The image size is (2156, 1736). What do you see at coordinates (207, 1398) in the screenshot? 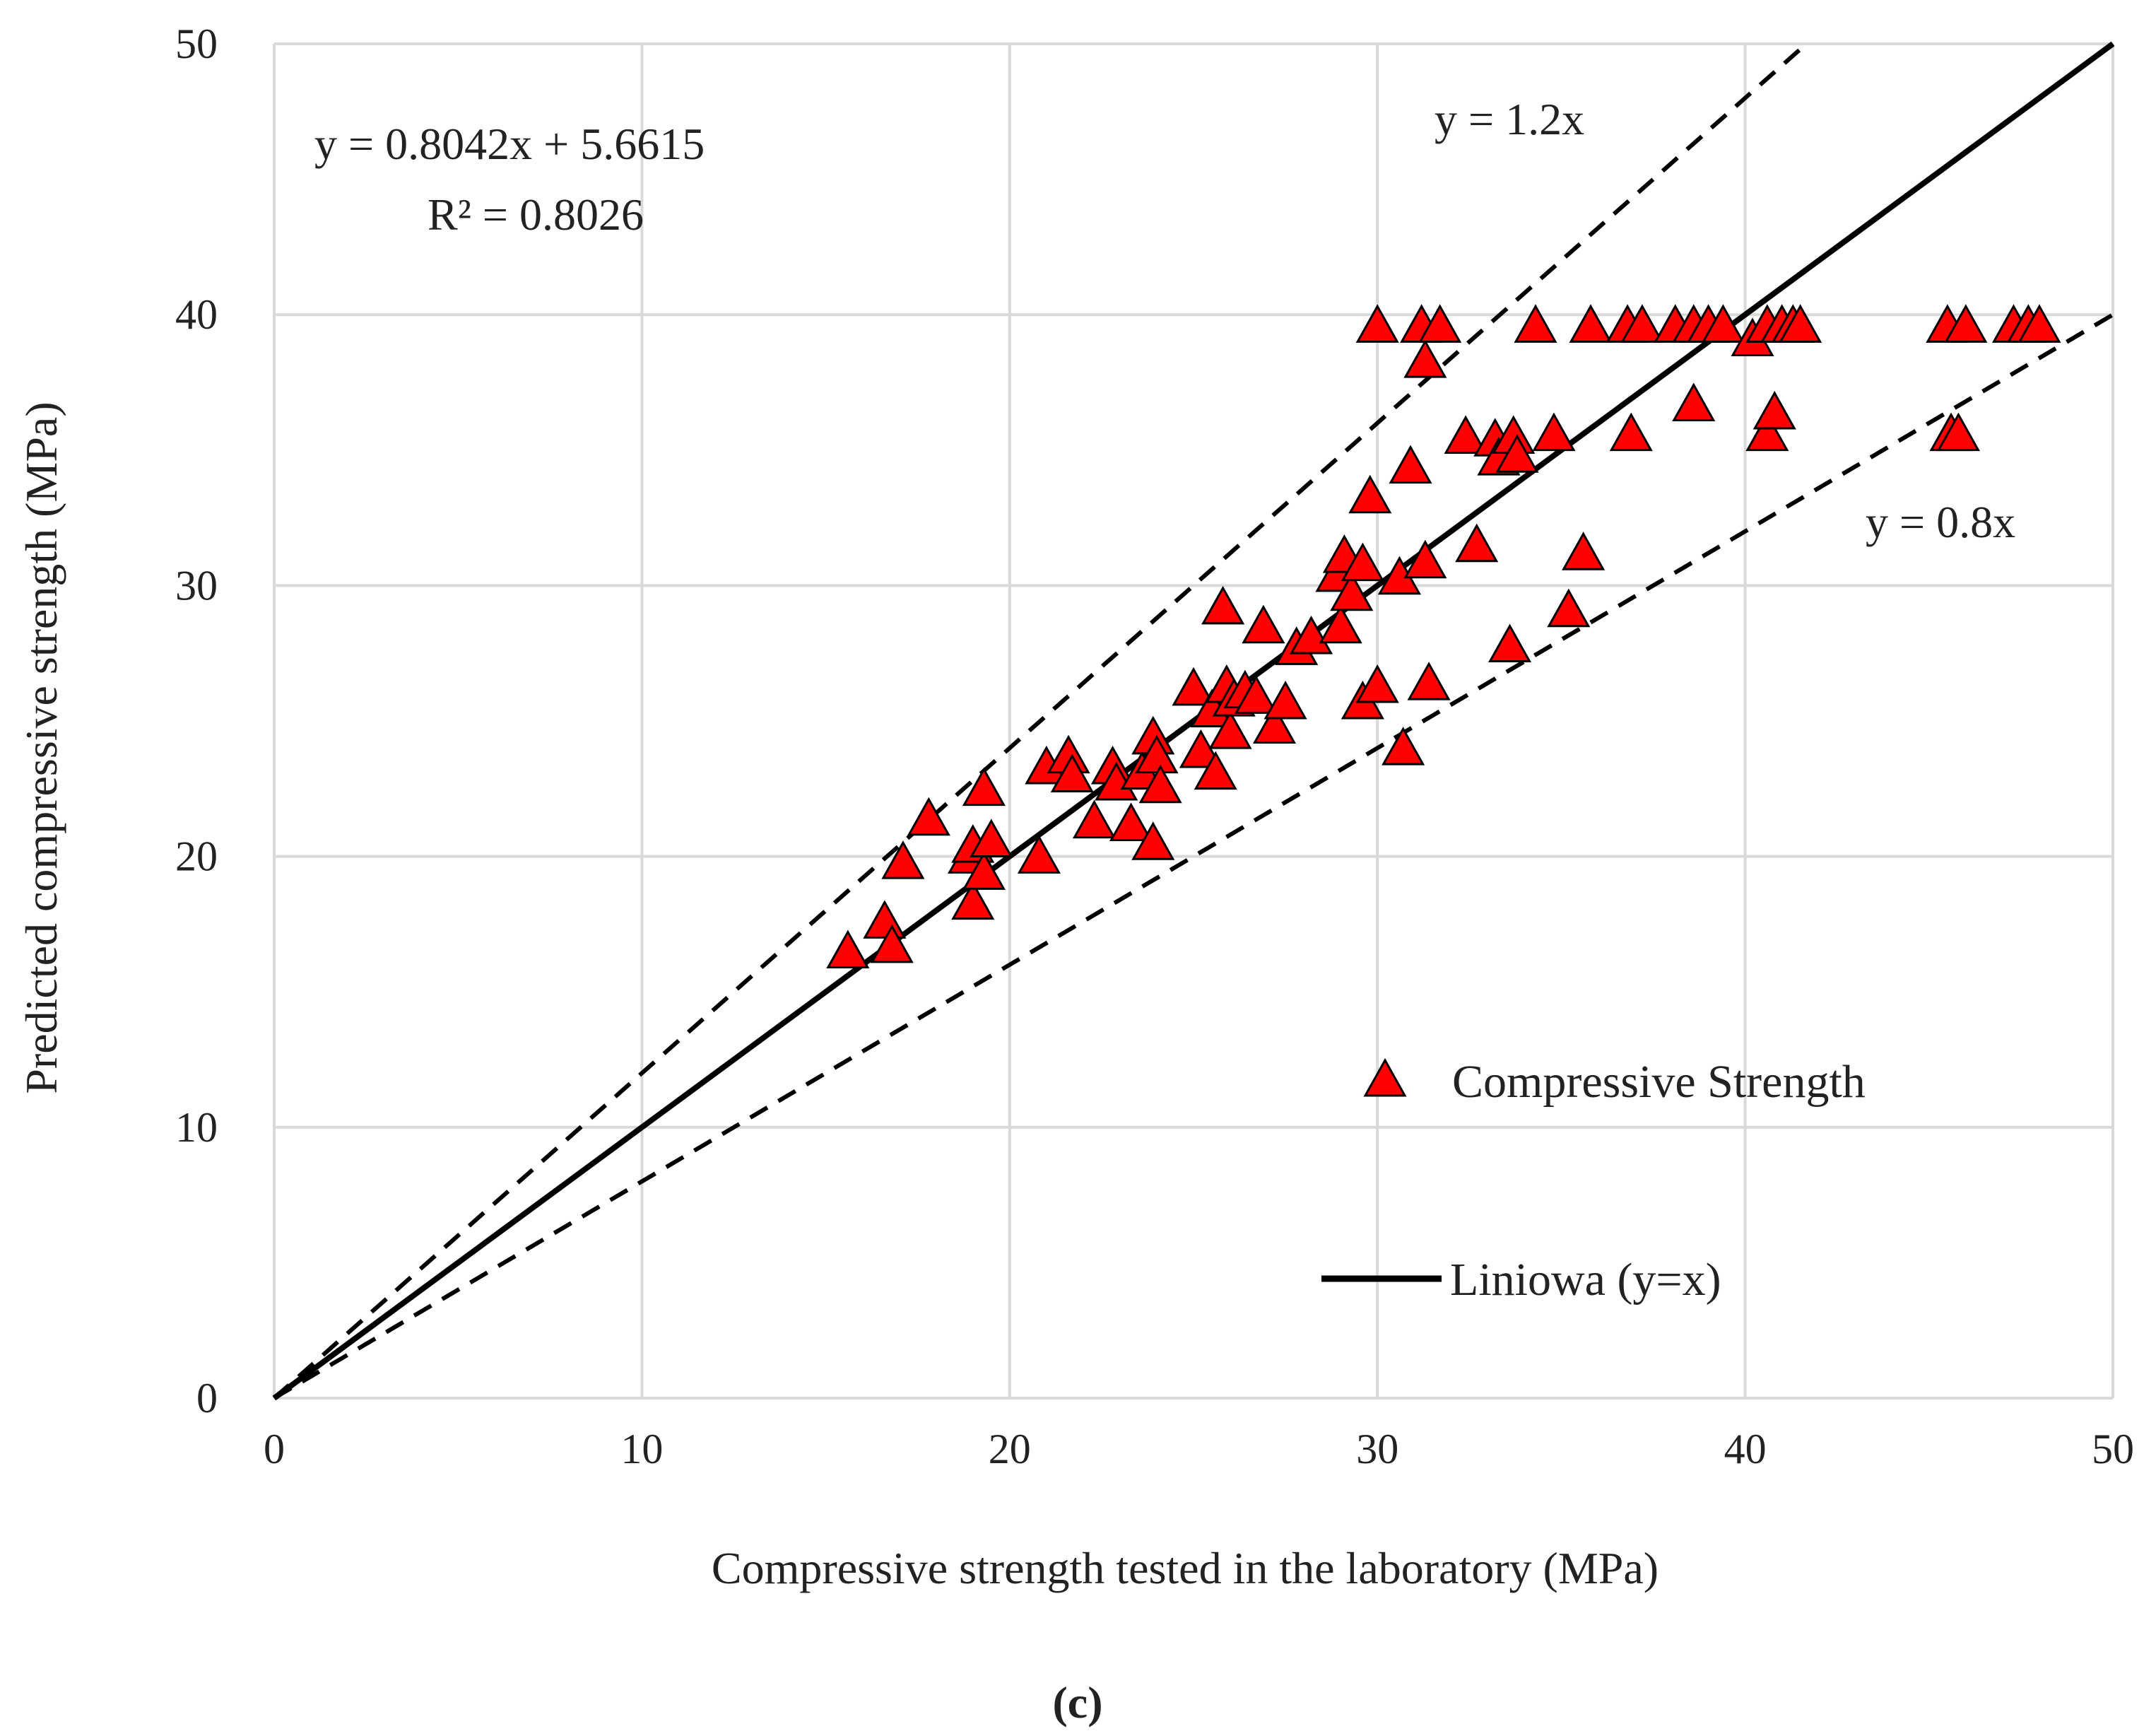
I see `y-tick-label: 0` at bounding box center [207, 1398].